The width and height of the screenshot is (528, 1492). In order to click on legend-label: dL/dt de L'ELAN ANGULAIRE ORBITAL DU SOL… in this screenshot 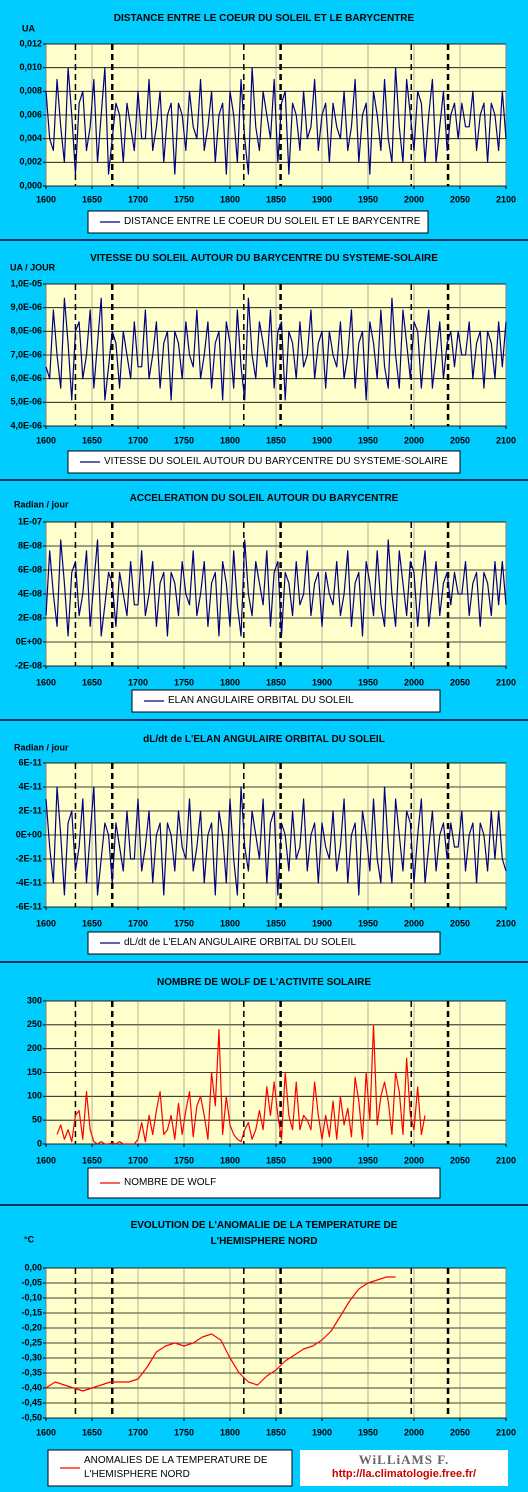, I will do `click(240, 942)`.